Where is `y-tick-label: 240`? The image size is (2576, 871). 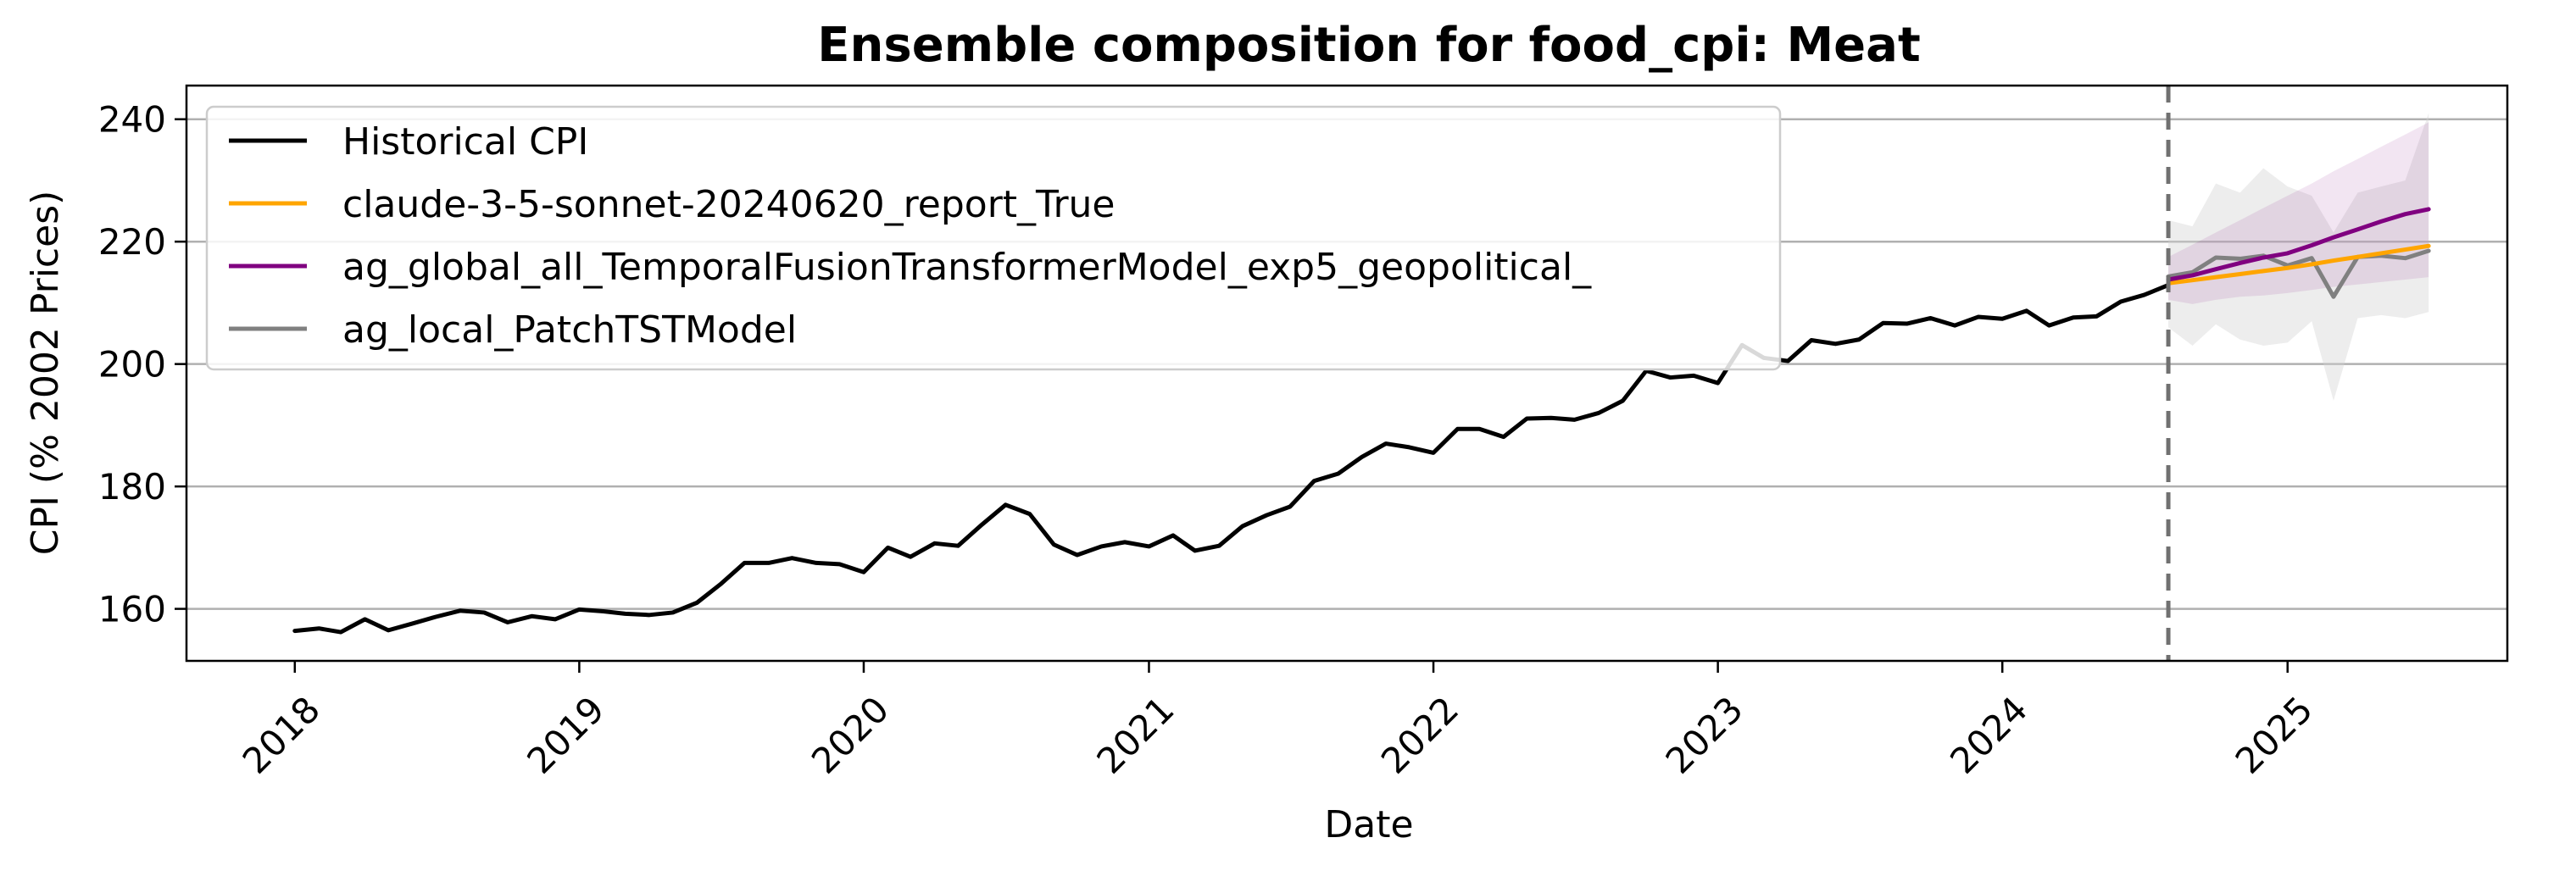
y-tick-label: 240 is located at coordinates (132, 120).